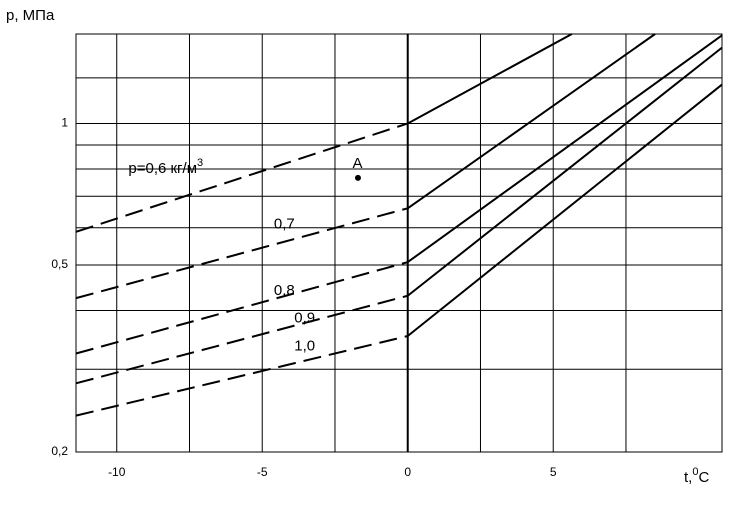 The width and height of the screenshot is (742, 516). What do you see at coordinates (30, 15) in the screenshot?
I see `y-axis-label: p, МПа` at bounding box center [30, 15].